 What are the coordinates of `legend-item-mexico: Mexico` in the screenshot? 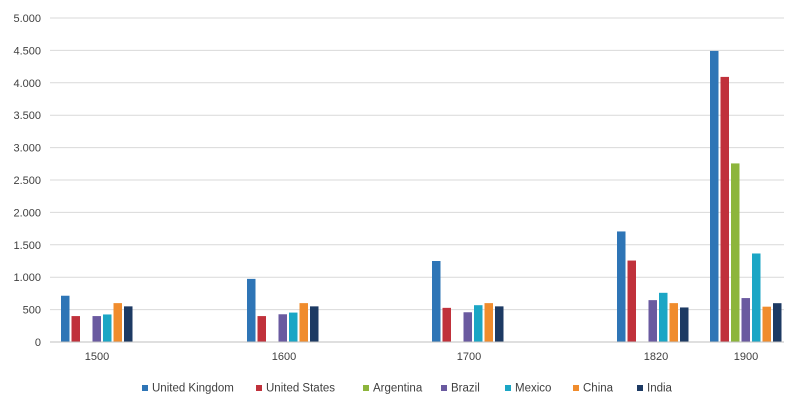 It's located at (528, 389).